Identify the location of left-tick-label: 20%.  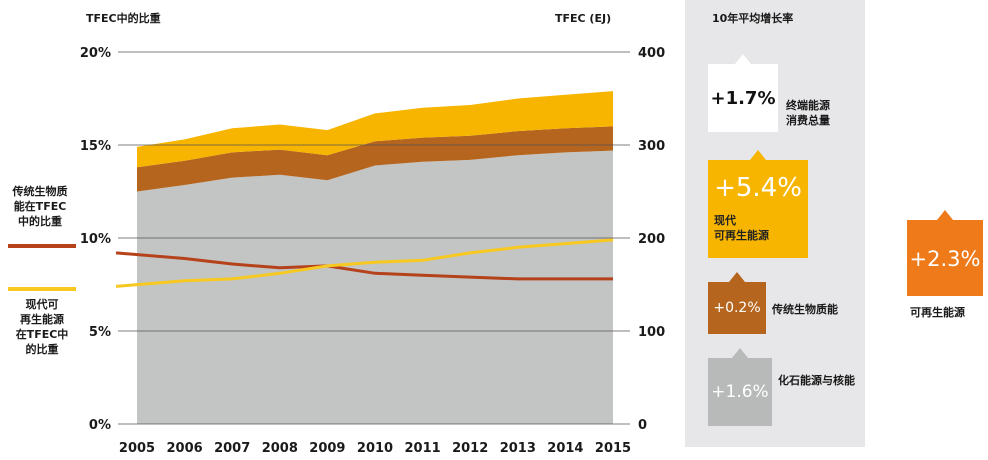
(95, 53).